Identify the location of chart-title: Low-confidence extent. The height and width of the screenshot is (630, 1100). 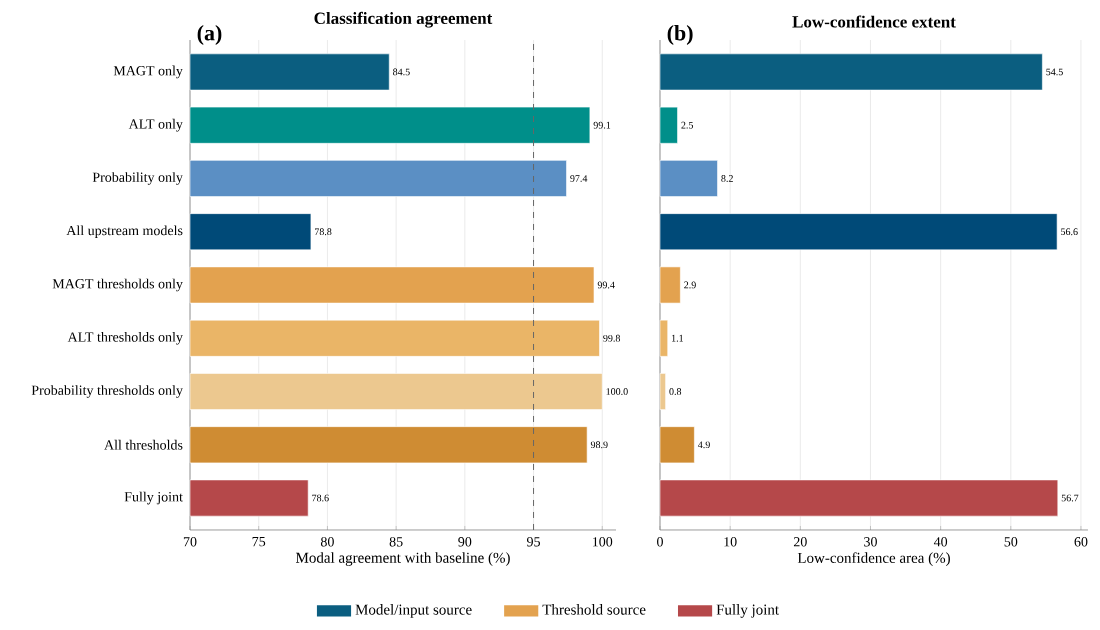
(874, 21).